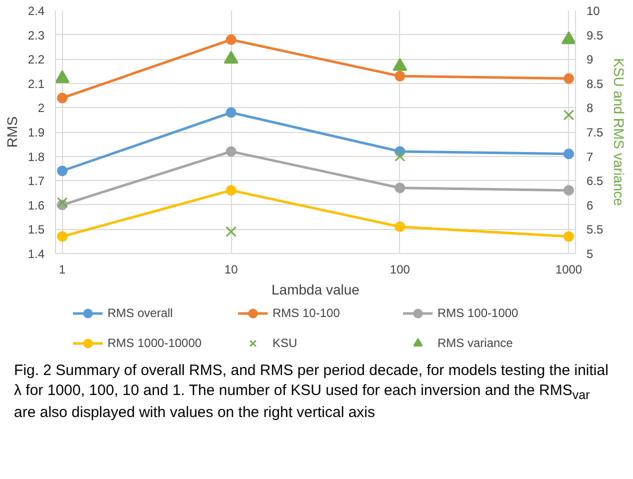  Describe the element at coordinates (476, 343) in the screenshot. I see `legend-label: RMS variance` at that location.